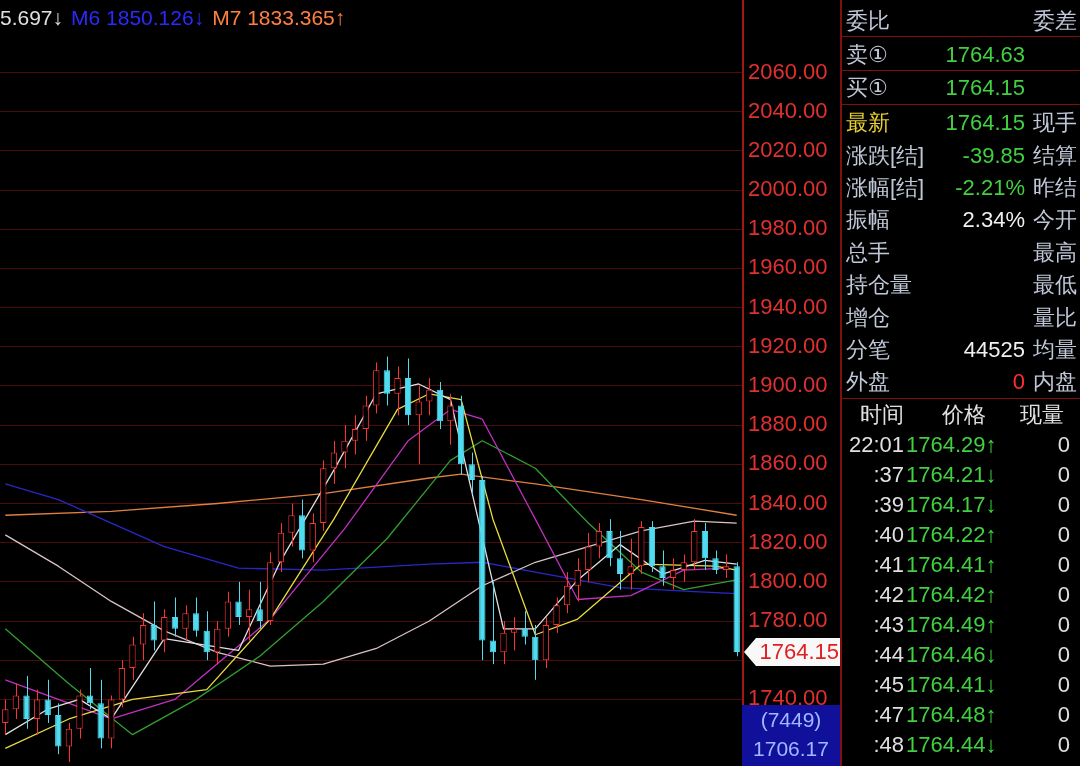  What do you see at coordinates (868, 317) in the screenshot?
I see `text: 增仓` at bounding box center [868, 317].